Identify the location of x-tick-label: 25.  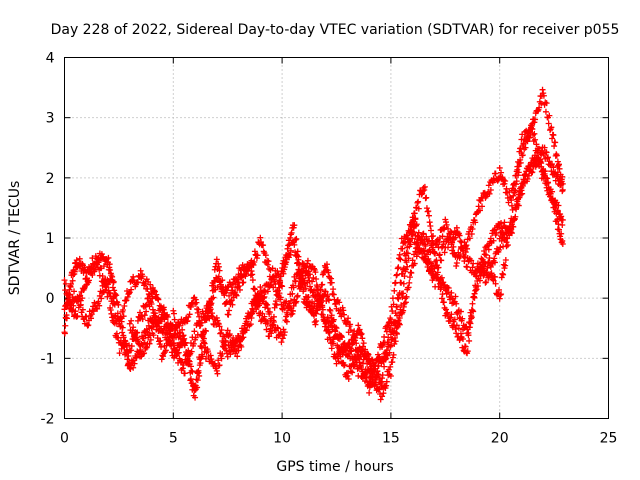
(609, 439).